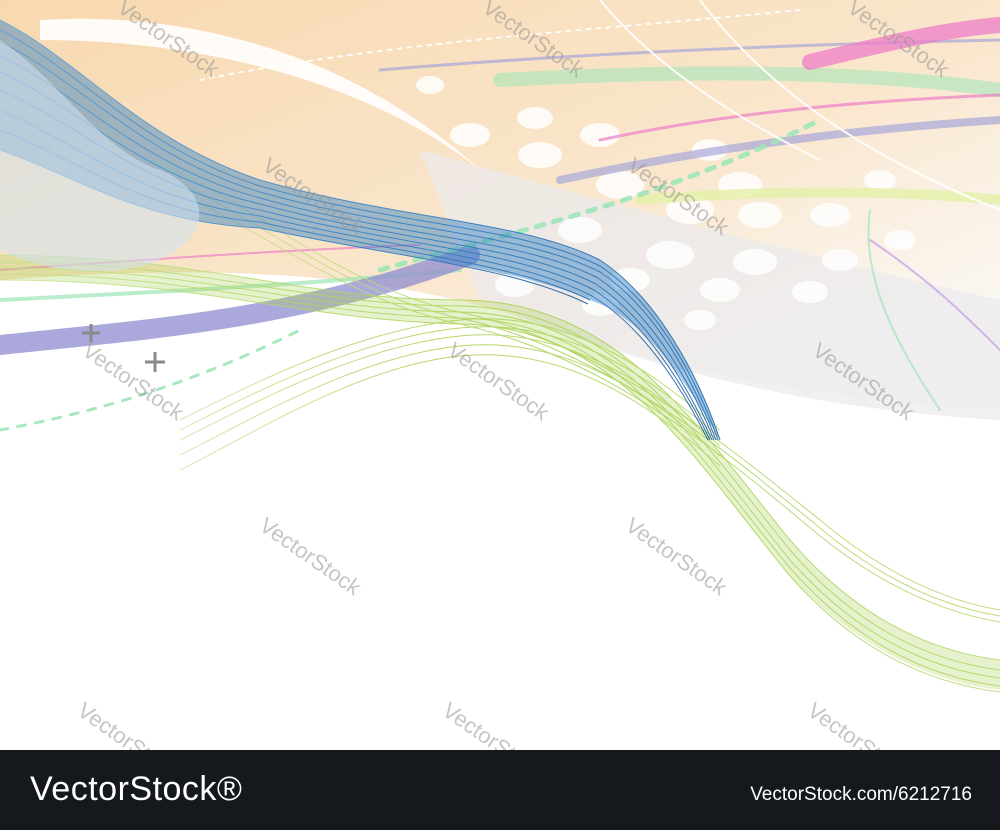  Describe the element at coordinates (260, 94) in the screenshot. I see `white-swoosh` at that location.